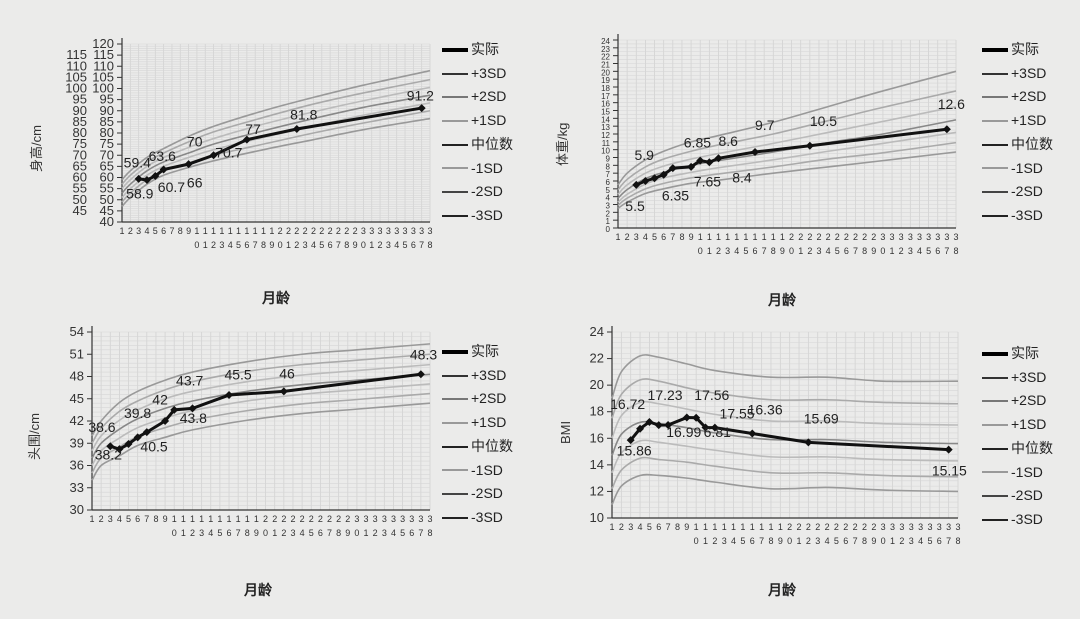 This screenshot has height=619, width=1080. What do you see at coordinates (77, 353) in the screenshot?
I see `y-tick-label: 51` at bounding box center [77, 353].